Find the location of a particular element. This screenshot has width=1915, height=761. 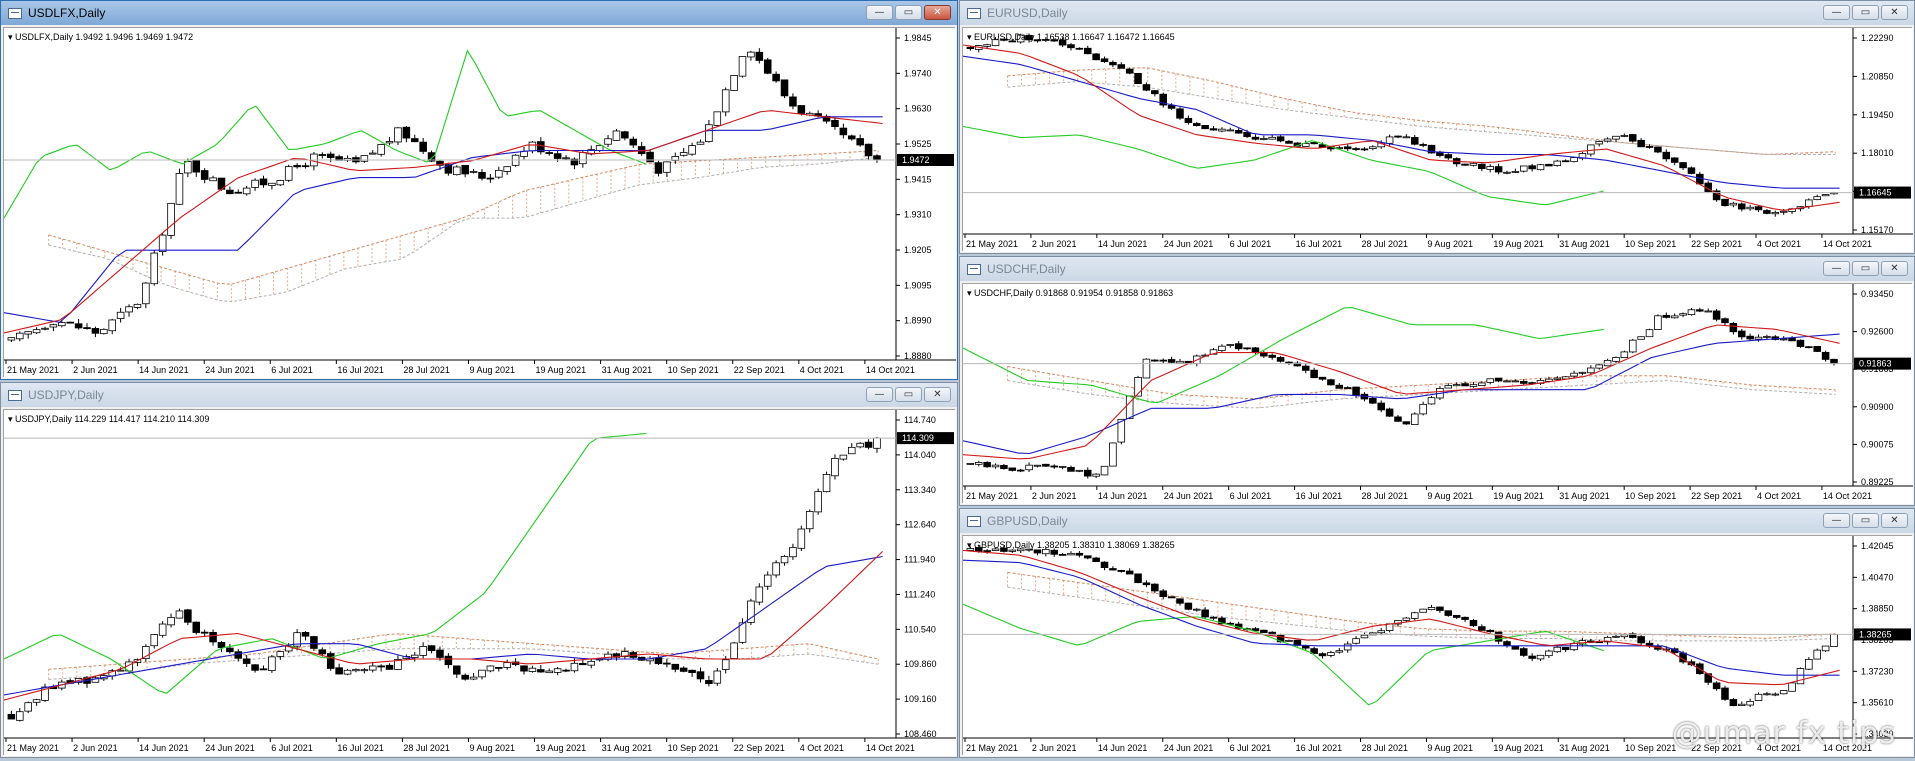

y-tick-label: 1.35610 is located at coordinates (1877, 703).